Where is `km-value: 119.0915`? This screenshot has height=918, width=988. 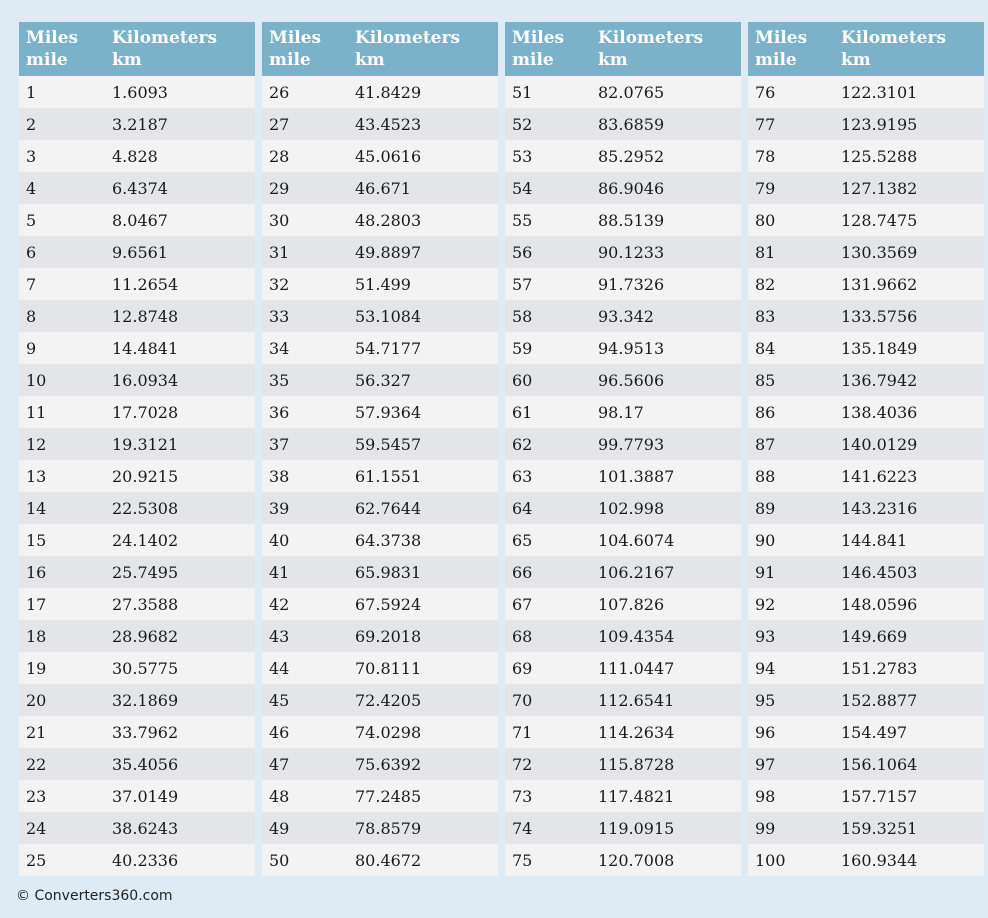 km-value: 119.0915 is located at coordinates (666, 828).